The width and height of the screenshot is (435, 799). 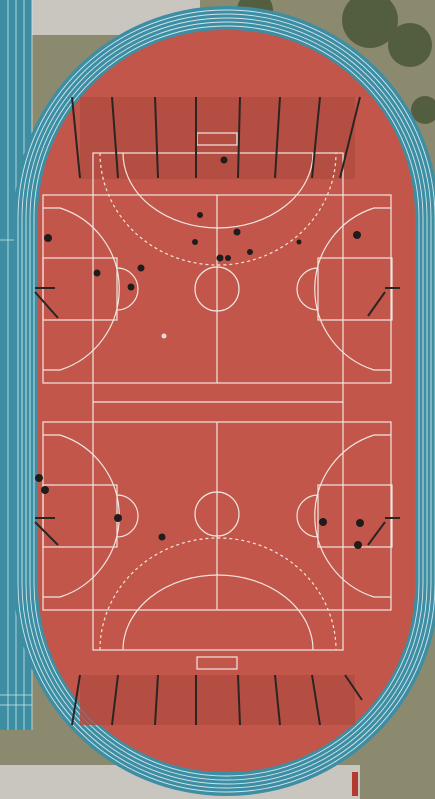 I want to click on fence-bottom, so click(x=217, y=700).